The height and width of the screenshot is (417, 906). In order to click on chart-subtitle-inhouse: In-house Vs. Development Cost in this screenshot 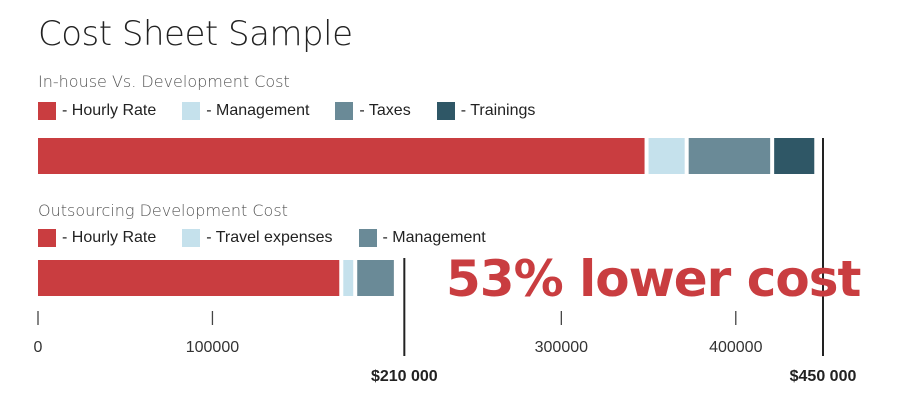, I will do `click(164, 81)`.